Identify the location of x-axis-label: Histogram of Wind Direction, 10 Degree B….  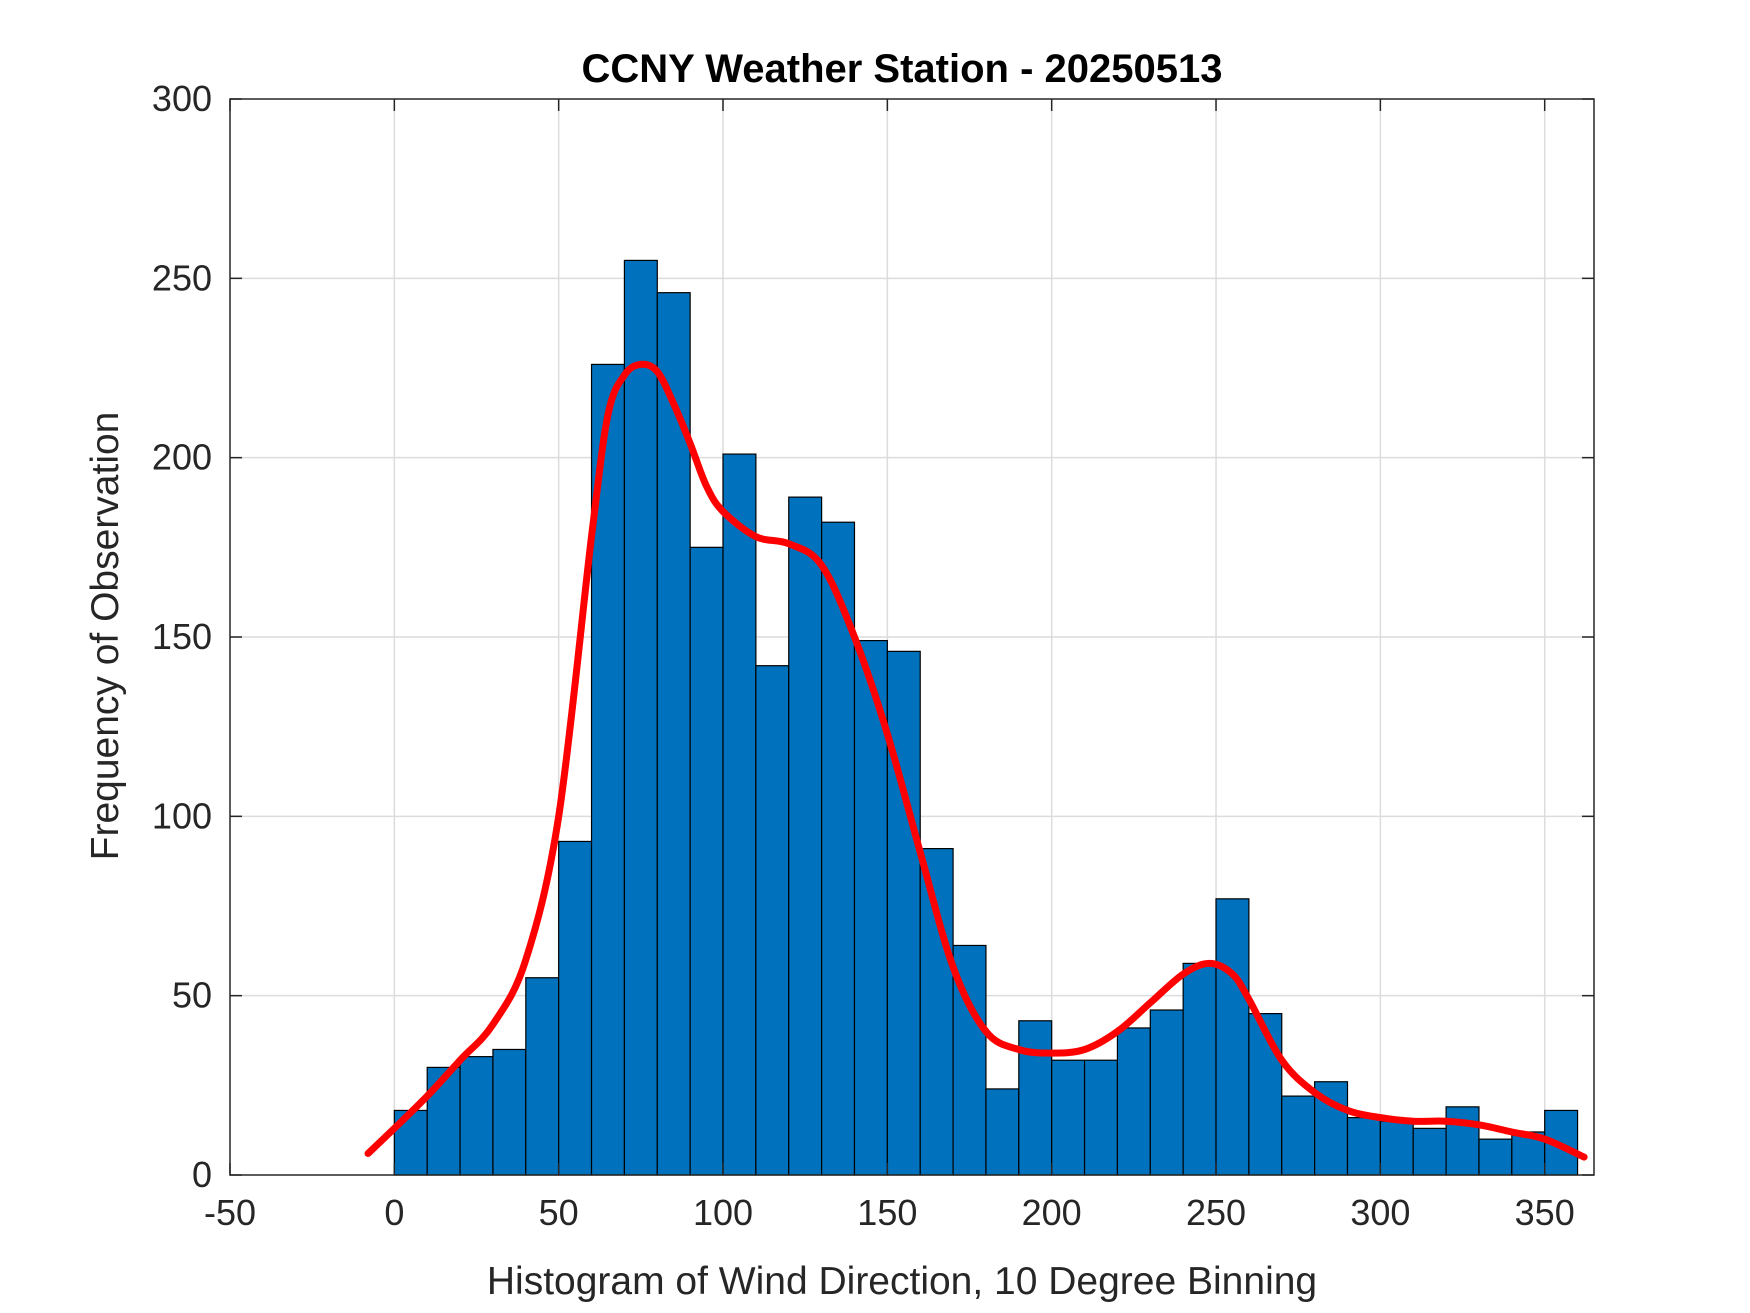
(902, 1281).